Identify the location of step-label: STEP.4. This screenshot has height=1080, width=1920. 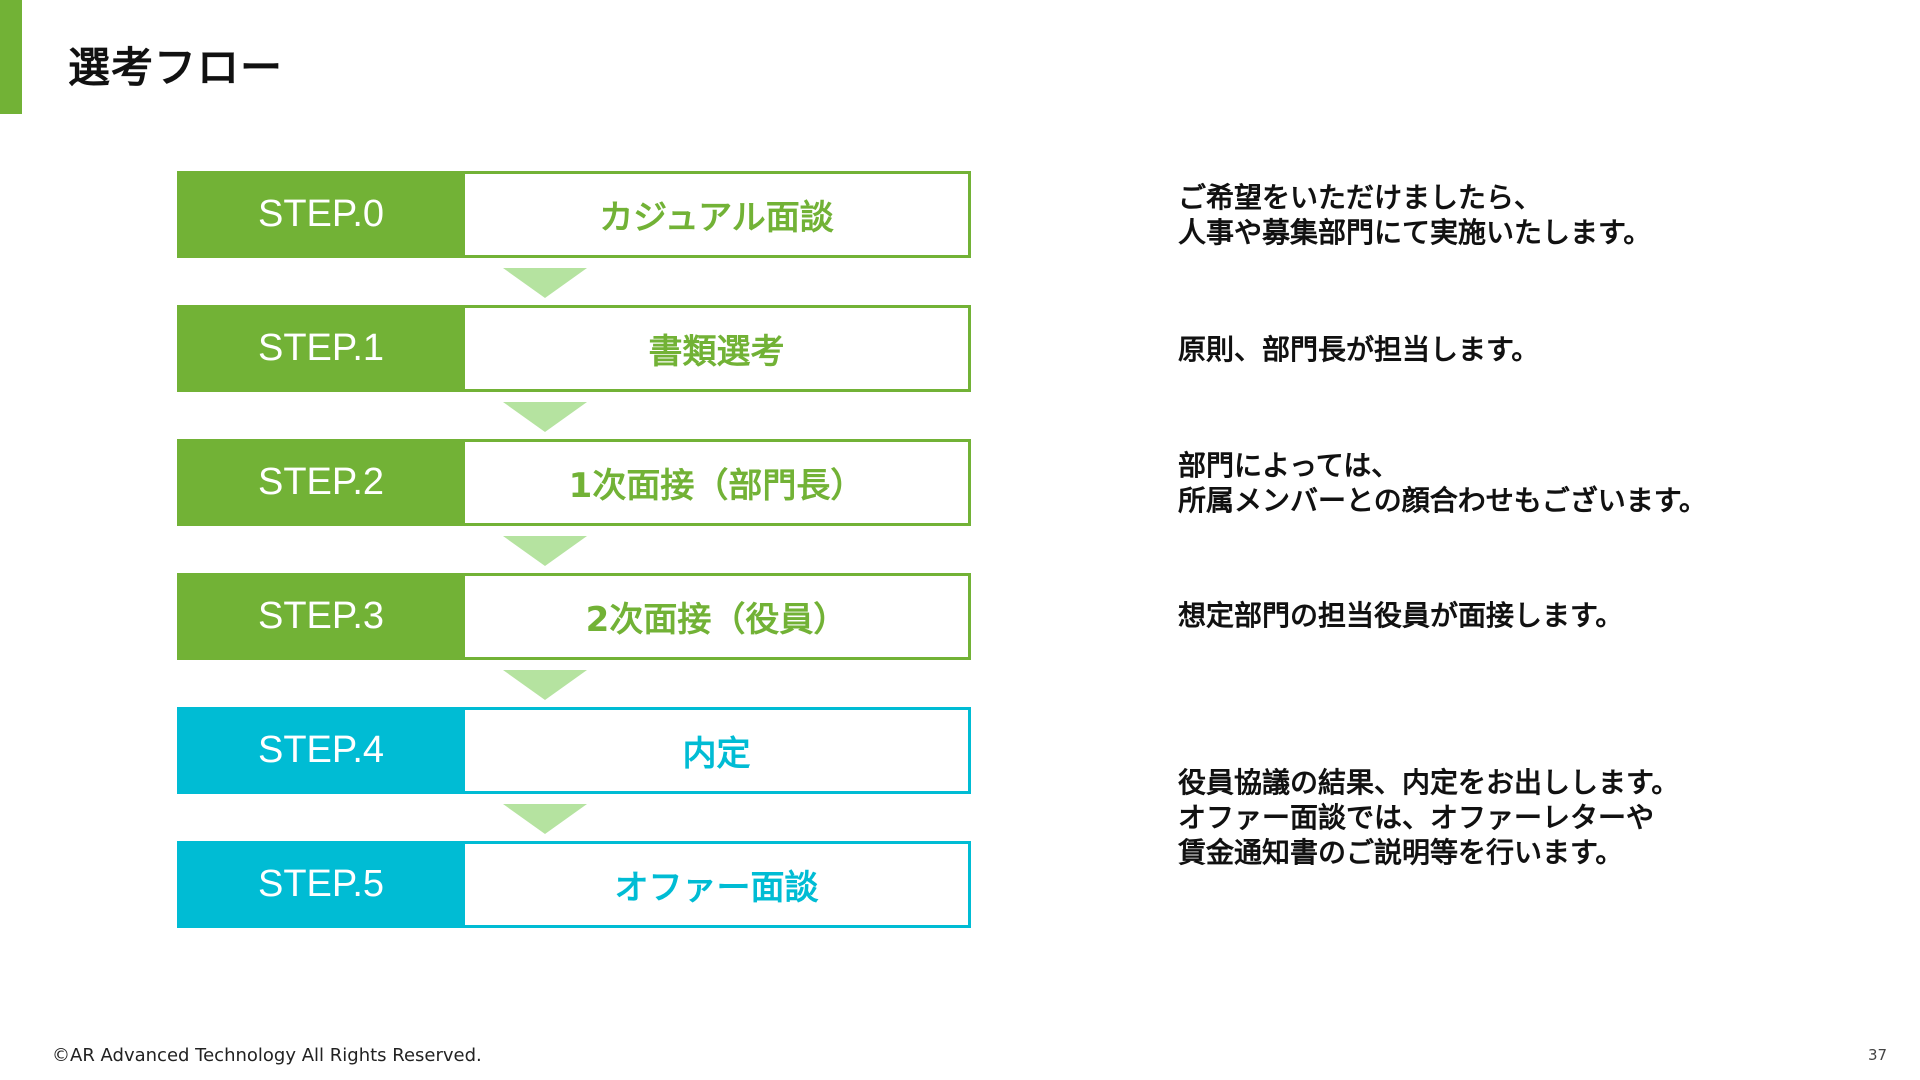
(321, 750).